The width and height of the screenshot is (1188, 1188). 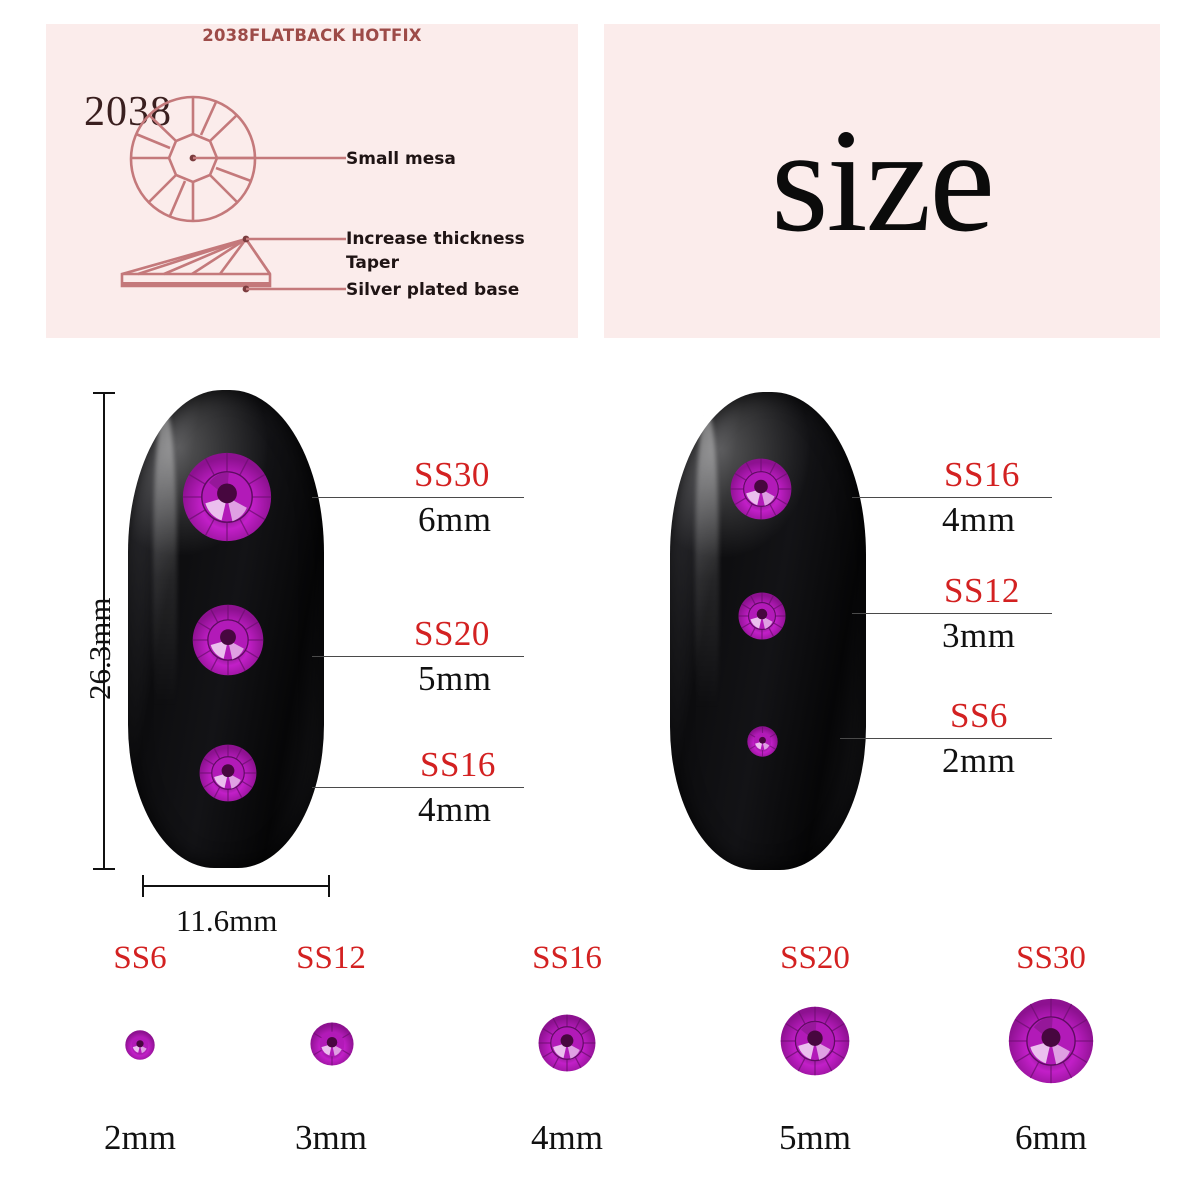 What do you see at coordinates (312, 35) in the screenshot?
I see `flatback-panel-title: 2038FLATBACK HOTFIX` at bounding box center [312, 35].